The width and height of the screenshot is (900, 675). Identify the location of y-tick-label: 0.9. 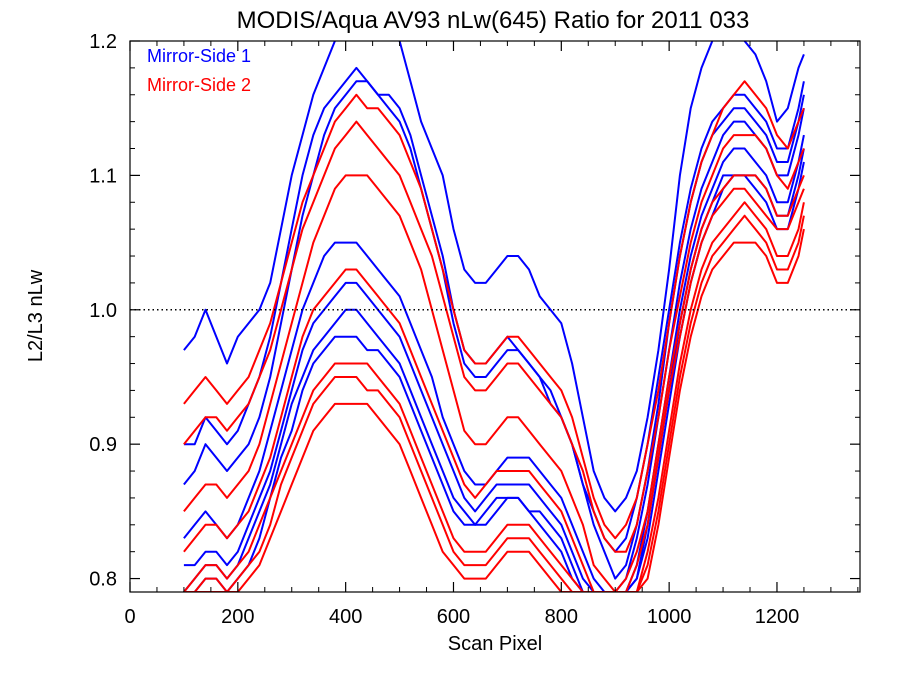
(103, 445).